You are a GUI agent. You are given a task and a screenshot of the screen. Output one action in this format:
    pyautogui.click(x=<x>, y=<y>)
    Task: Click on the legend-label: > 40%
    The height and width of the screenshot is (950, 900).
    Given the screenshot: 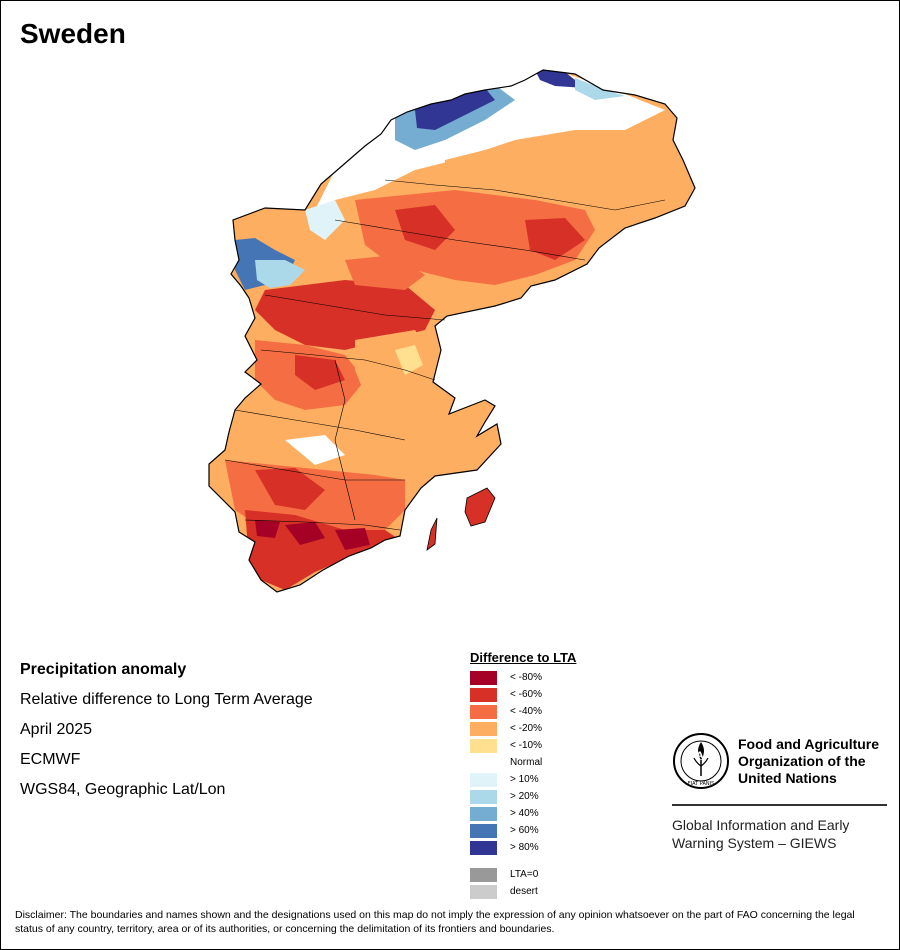 What is the action you would take?
    pyautogui.click(x=524, y=813)
    